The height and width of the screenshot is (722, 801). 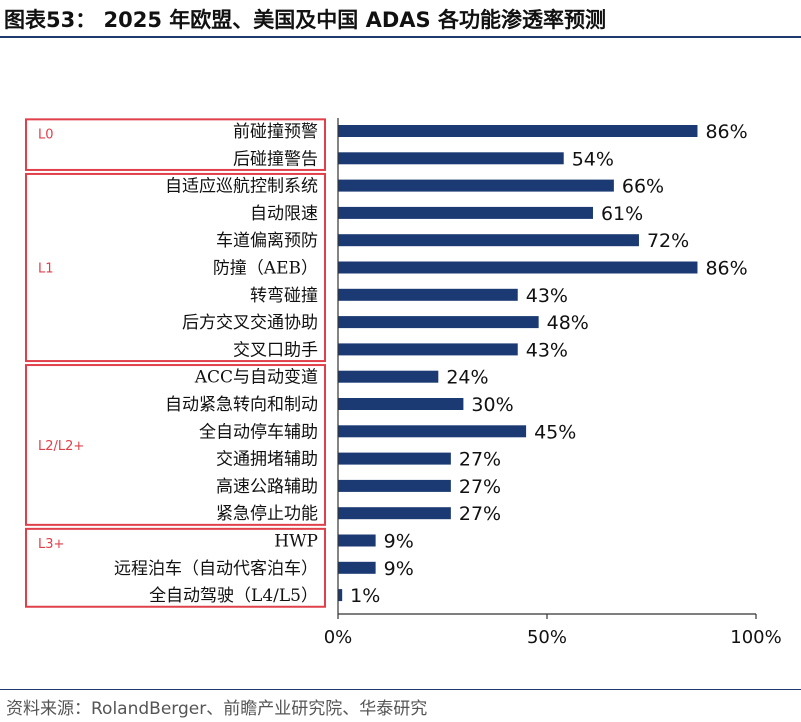 What do you see at coordinates (216, 569) in the screenshot?
I see `category-label: 远程泊车（自动代客泊车）` at bounding box center [216, 569].